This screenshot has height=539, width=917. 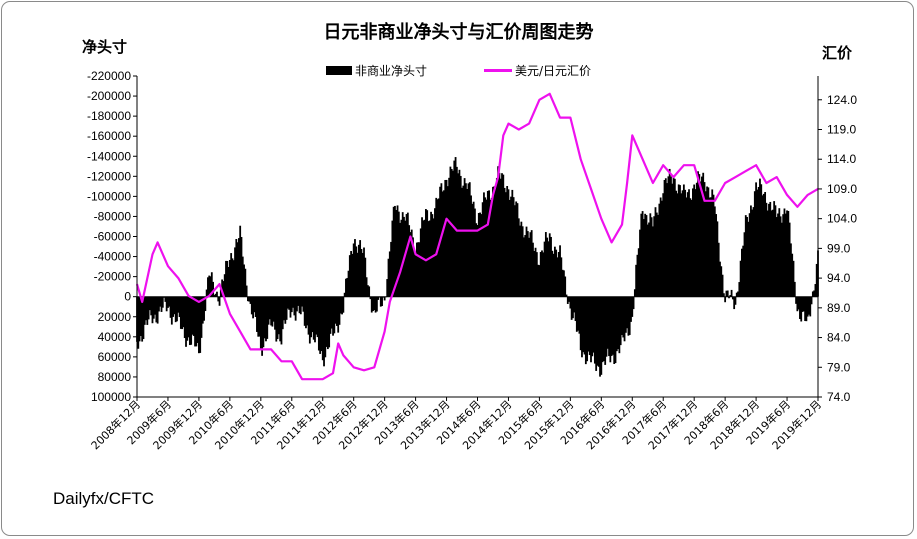 I want to click on left-tick-label: -20000, so click(x=113, y=277).